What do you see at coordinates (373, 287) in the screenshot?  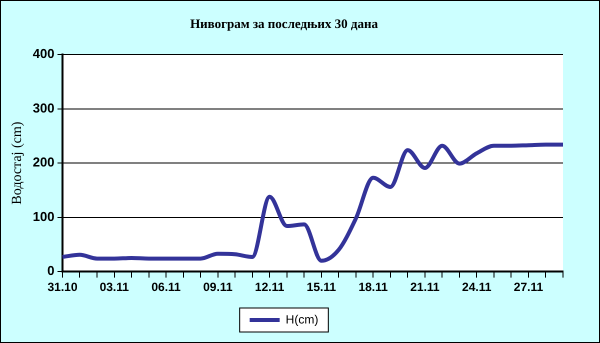 I see `x-tick-label: 18.11` at bounding box center [373, 287].